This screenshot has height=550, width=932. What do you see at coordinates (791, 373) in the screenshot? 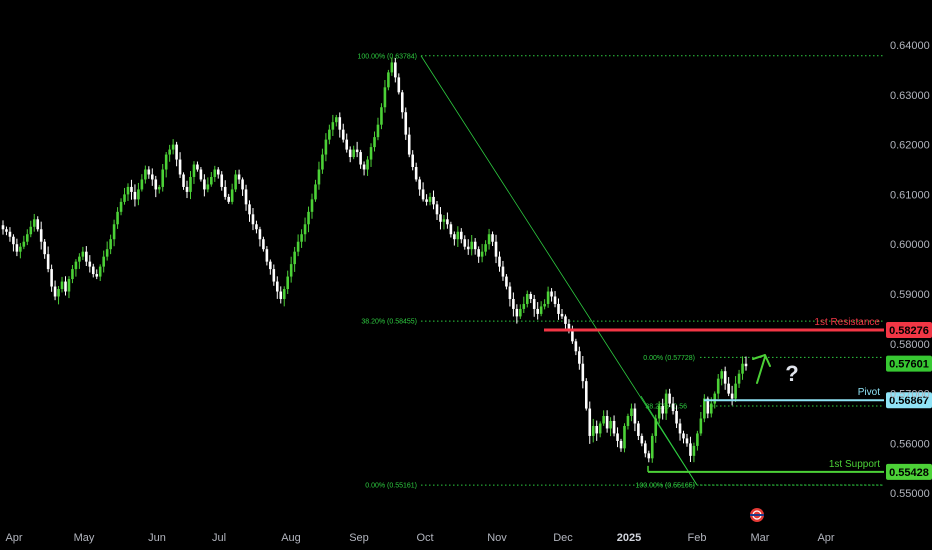
I see `question-mark: ?` at bounding box center [791, 373].